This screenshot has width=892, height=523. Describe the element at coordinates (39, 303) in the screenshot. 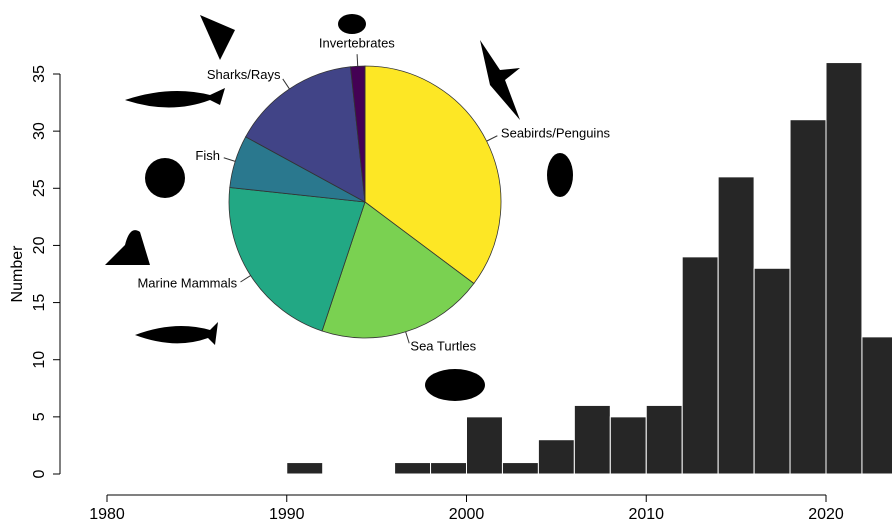

I see `y-tick-label: 15` at that location.